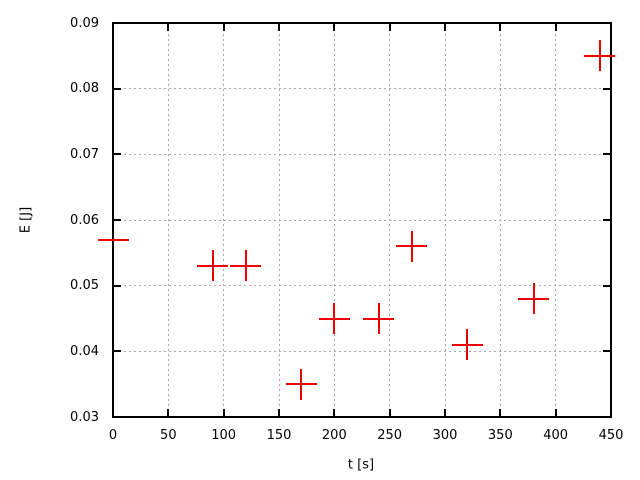  Describe the element at coordinates (84, 154) in the screenshot. I see `y-tick-label: 0.07` at that location.